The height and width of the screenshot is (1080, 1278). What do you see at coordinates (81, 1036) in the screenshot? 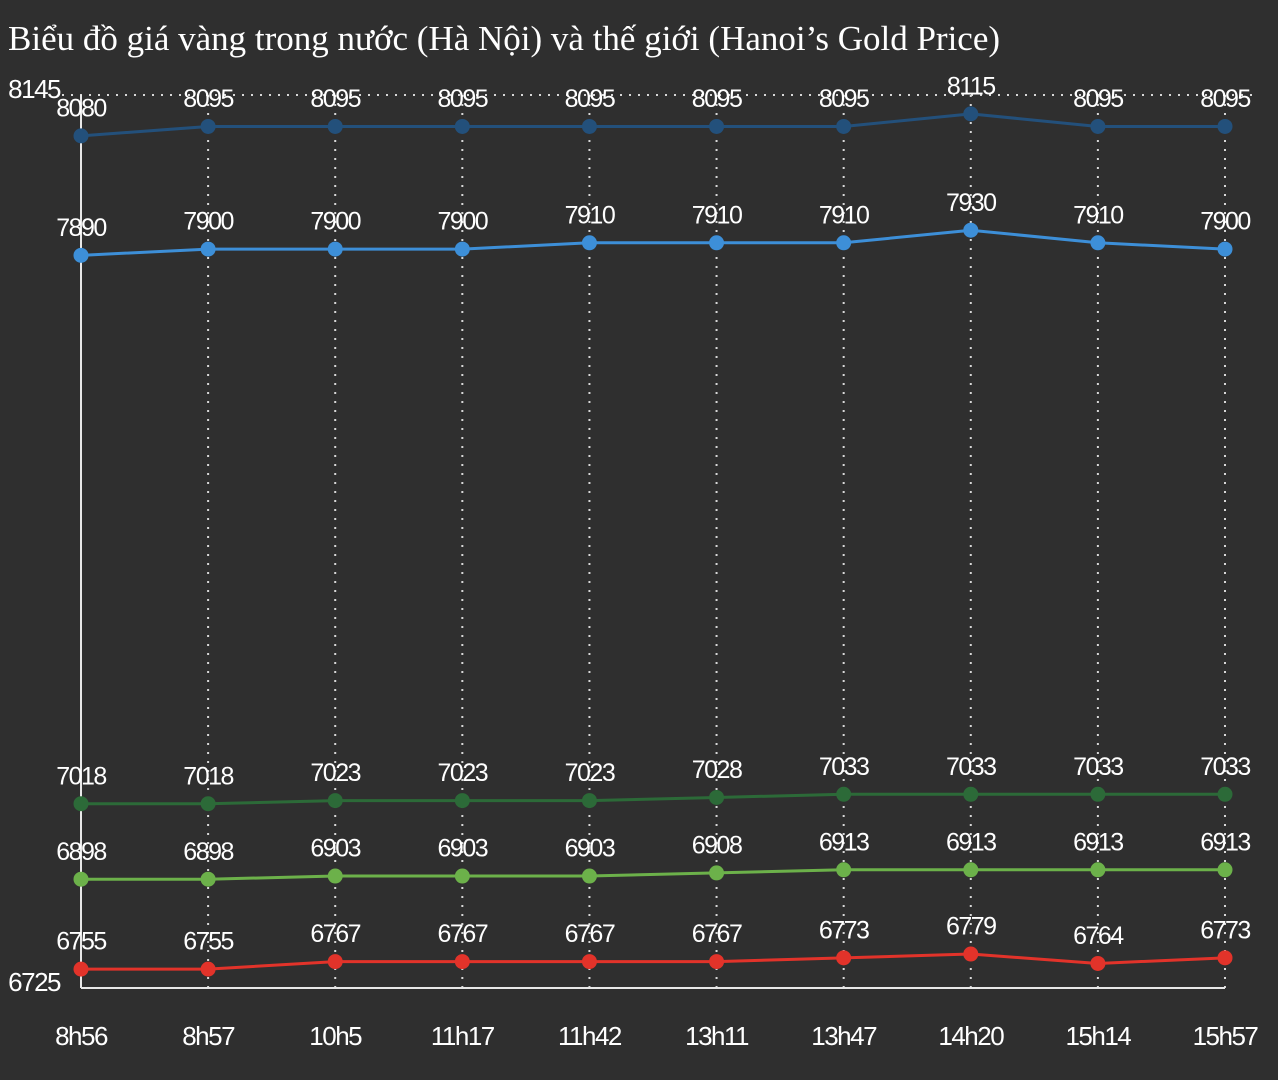
I see `x-tick-label: 8h56` at bounding box center [81, 1036].